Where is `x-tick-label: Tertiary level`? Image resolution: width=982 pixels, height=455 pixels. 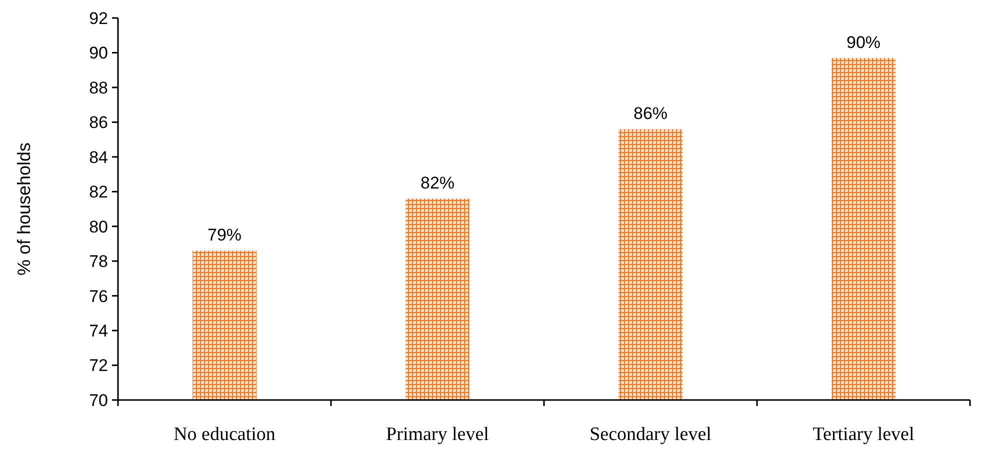 x-tick-label: Tertiary level is located at coordinates (863, 434).